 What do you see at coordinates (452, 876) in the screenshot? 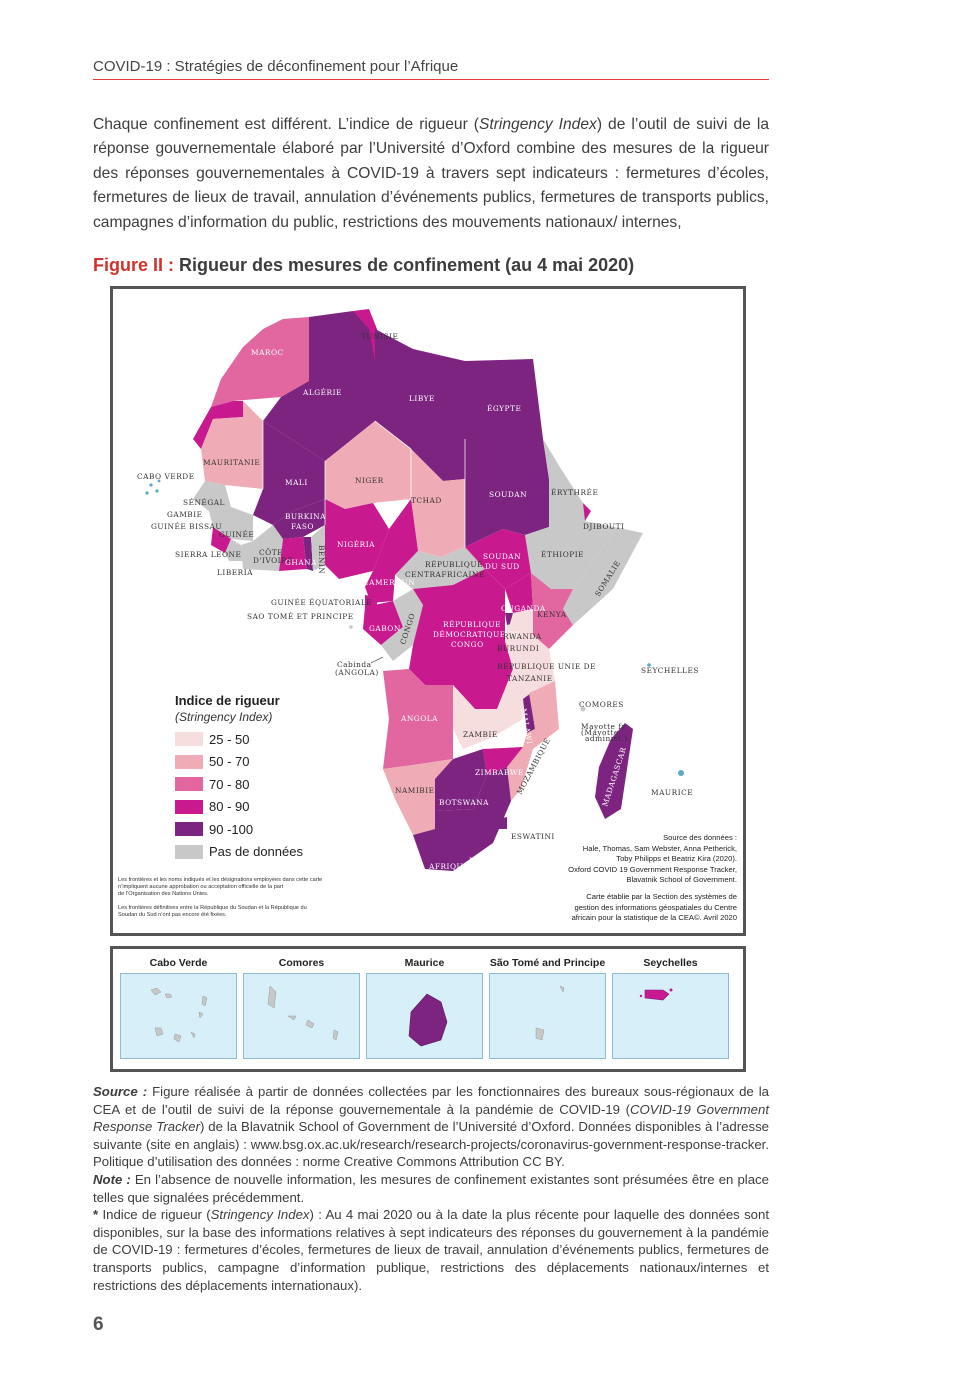
I see `label-afrique-sud-2: DU SUD` at bounding box center [452, 876].